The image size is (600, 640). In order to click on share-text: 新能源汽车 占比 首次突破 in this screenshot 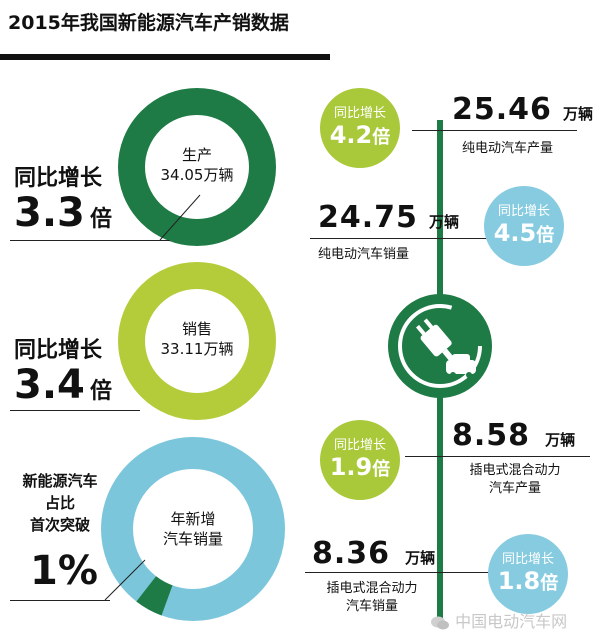, I will do `click(60, 503)`.